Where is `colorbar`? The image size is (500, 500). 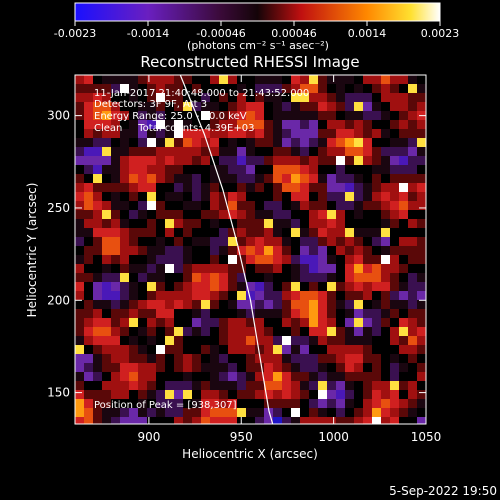 colorbar is located at coordinates (257, 12).